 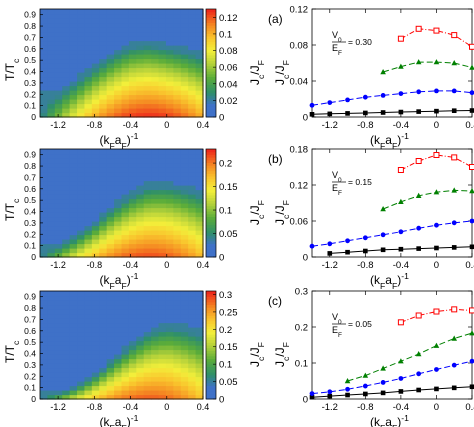 I want to click on heatmap-ytick-label: 0.1, so click(x=30, y=388).